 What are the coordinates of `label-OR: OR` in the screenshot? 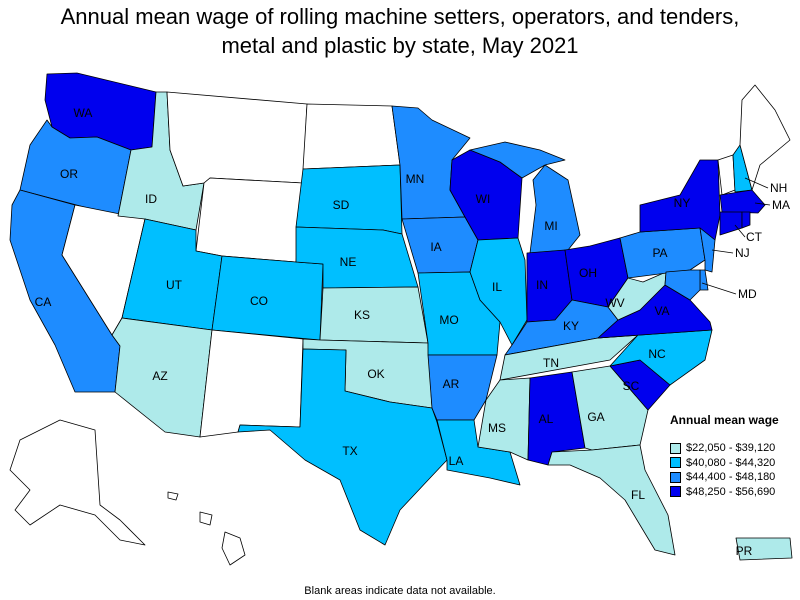 It's located at (69, 174).